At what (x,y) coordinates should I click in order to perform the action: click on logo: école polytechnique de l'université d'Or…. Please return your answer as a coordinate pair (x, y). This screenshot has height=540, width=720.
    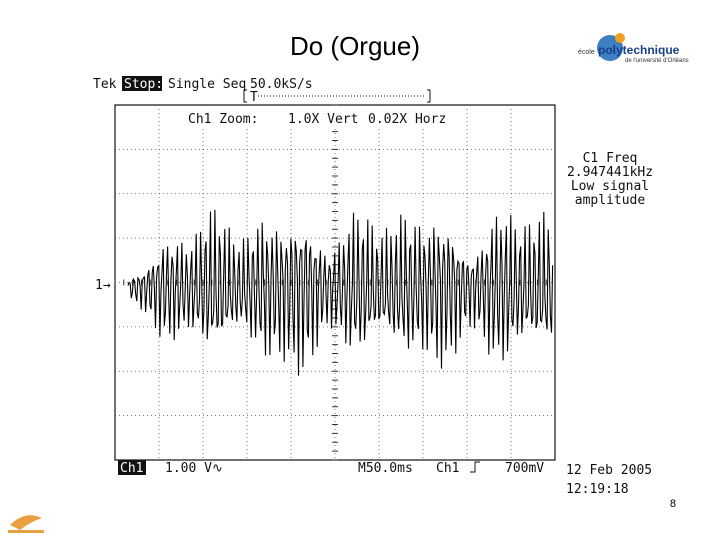
    Looking at the image, I should click on (633, 48).